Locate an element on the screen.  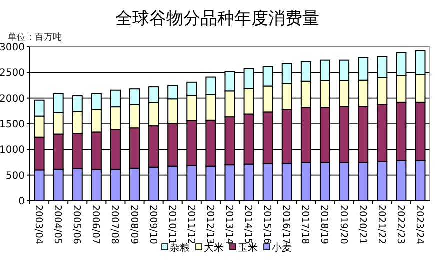
x-tick-label: 2012/13 is located at coordinates (210, 224).